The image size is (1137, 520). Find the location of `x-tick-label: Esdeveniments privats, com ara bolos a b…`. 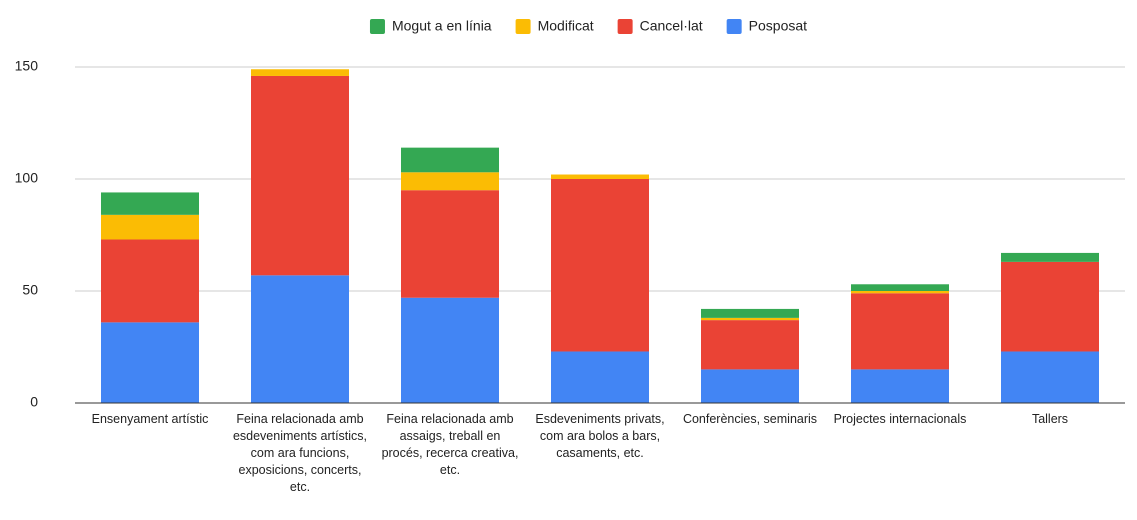

x-tick-label: Esdeveniments privats, com ara bolos a b… is located at coordinates (600, 436).